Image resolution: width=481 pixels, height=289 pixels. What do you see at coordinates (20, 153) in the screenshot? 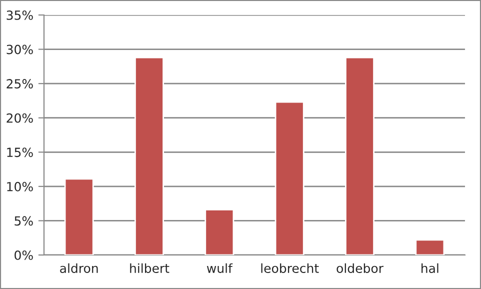
I see `y-tick-label: 15%` at bounding box center [20, 153].